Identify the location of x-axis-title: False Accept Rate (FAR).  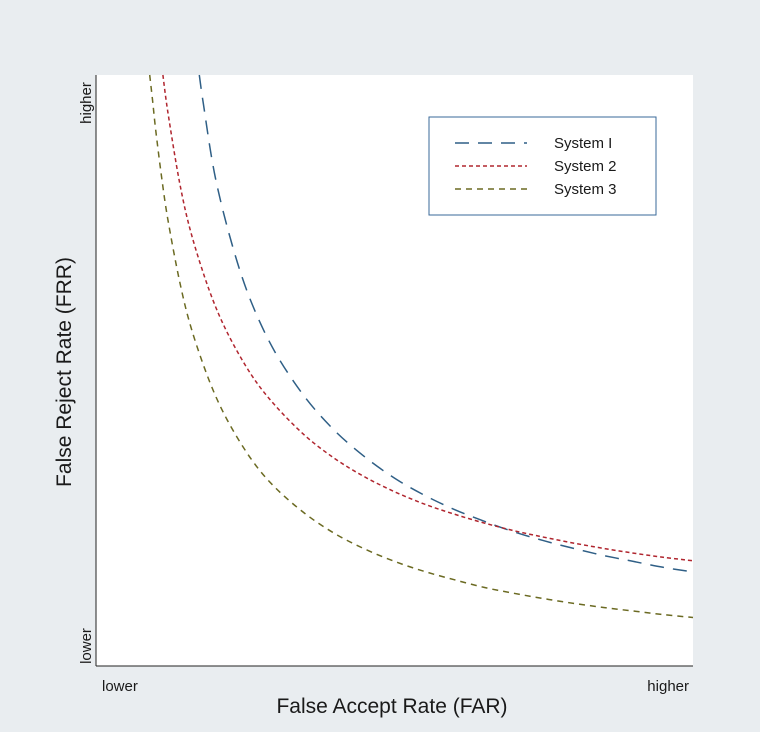
(391, 706).